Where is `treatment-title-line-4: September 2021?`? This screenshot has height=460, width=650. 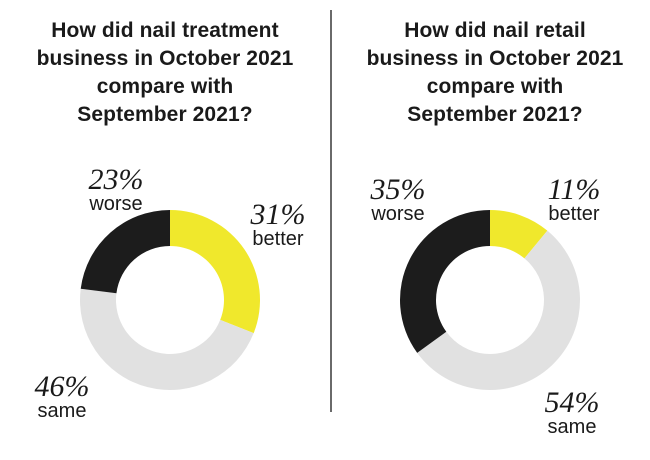 treatment-title-line-4: September 2021? is located at coordinates (165, 114).